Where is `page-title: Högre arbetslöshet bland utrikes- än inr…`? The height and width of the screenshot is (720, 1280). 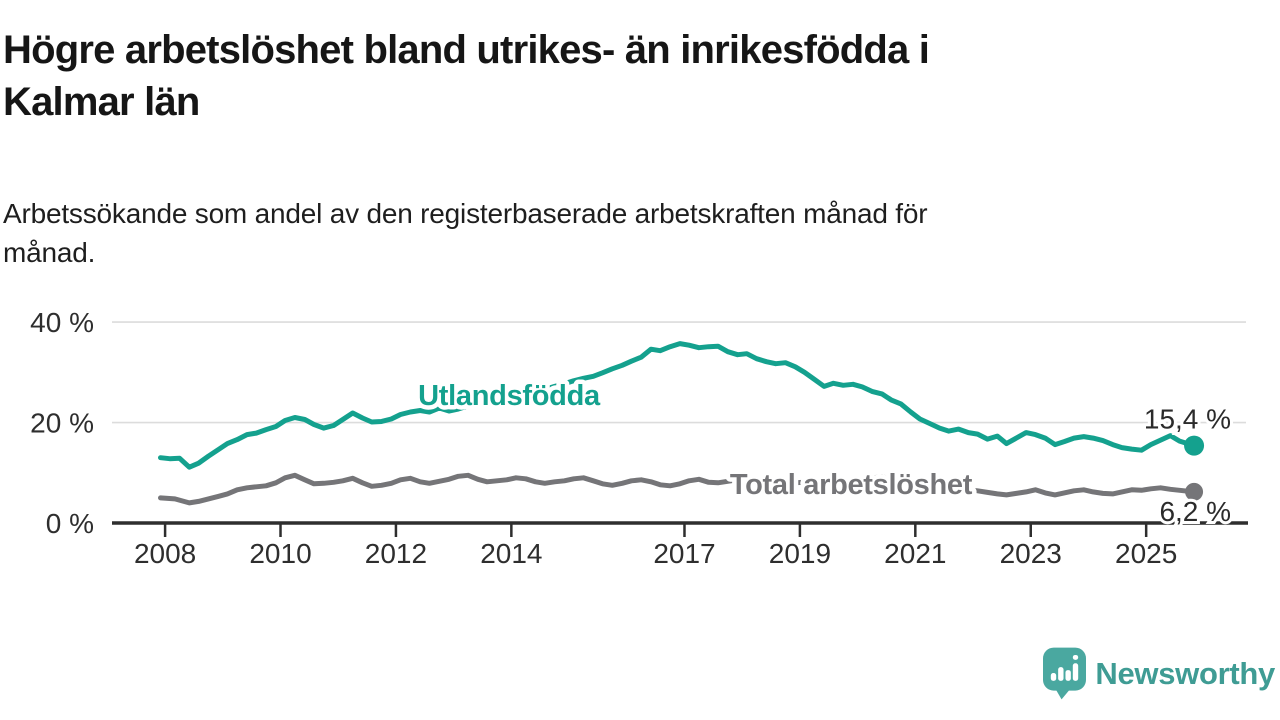
page-title: Högre arbetslöshet bland utrikes- än inr… is located at coordinates (466, 76).